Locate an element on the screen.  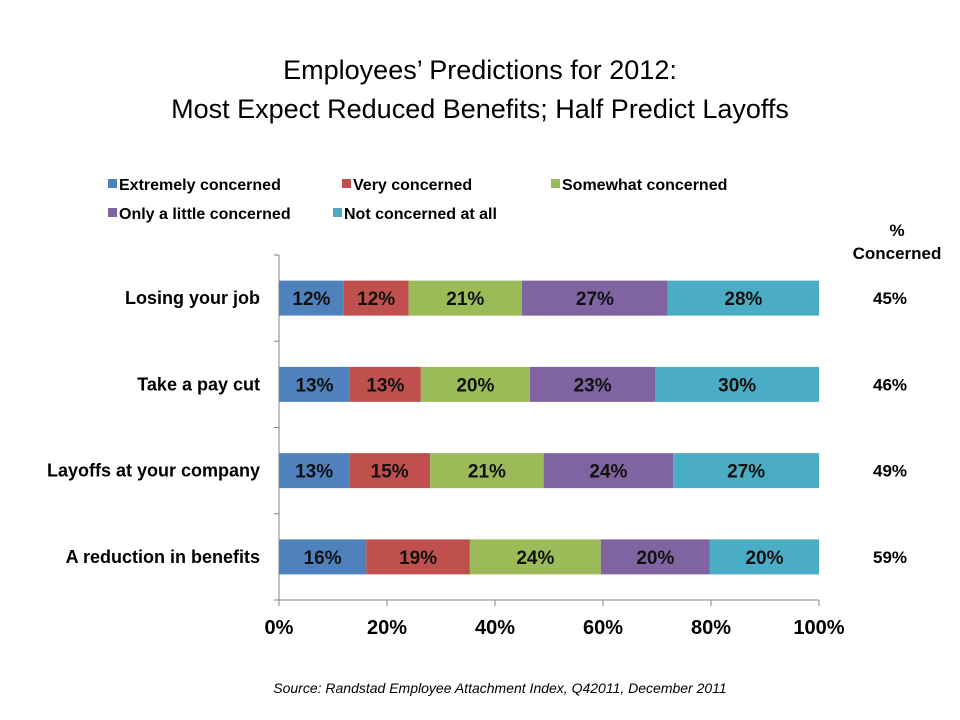
data-label: 15% is located at coordinates (390, 472).